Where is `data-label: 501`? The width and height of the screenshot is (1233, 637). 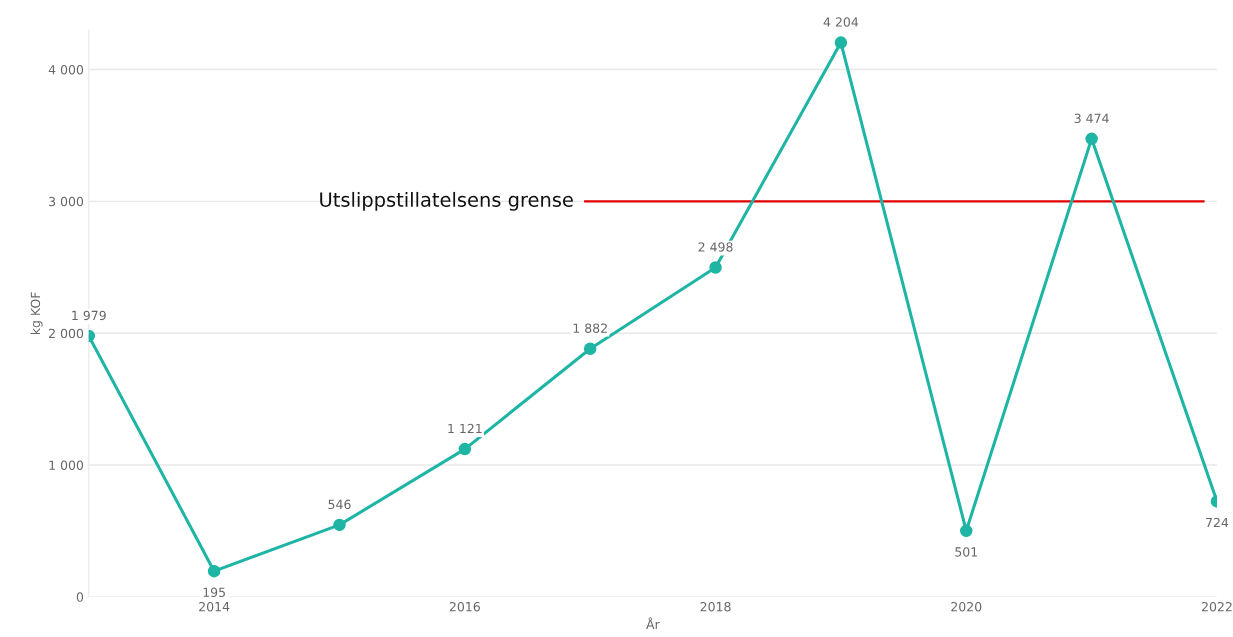 data-label: 501 is located at coordinates (966, 552).